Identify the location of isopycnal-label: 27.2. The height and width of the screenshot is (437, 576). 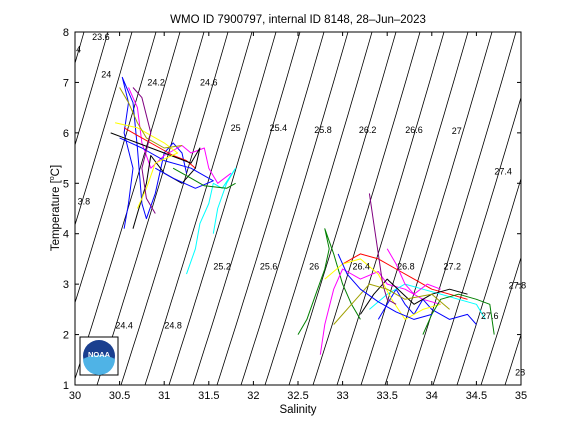
(453, 267).